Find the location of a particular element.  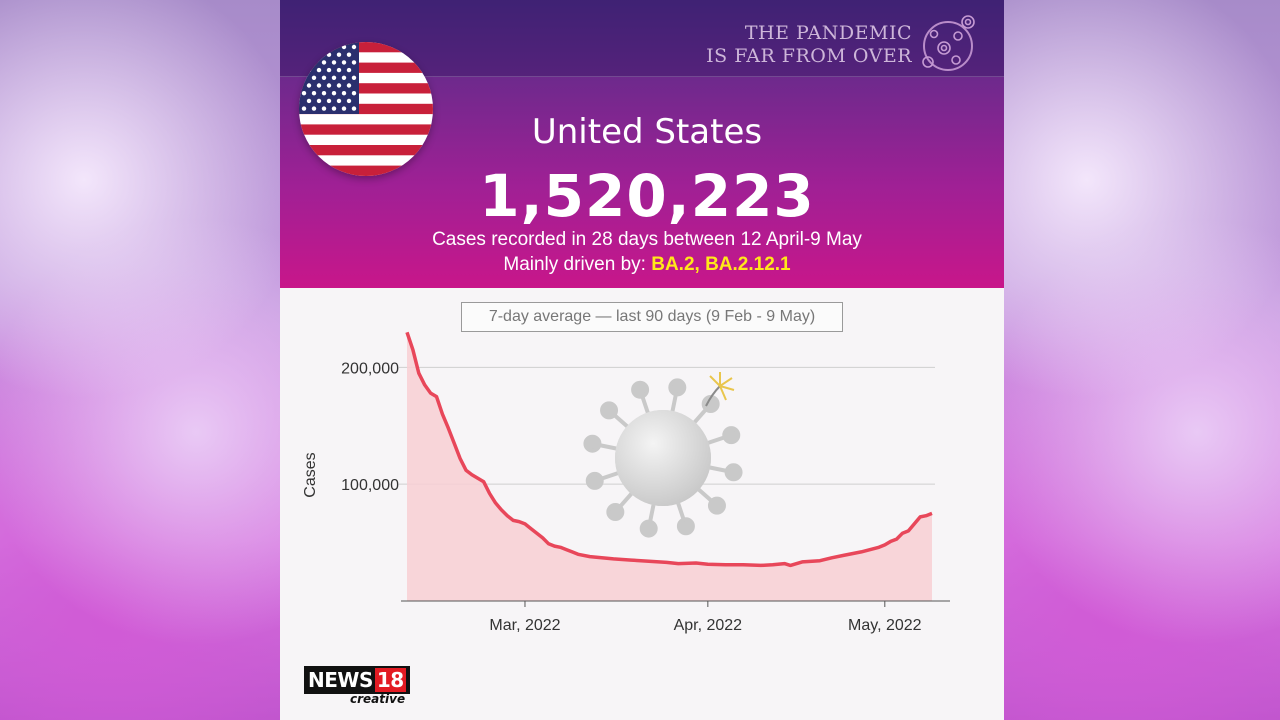

news18-creative-logo: NEWS 18 creative is located at coordinates (357, 687).